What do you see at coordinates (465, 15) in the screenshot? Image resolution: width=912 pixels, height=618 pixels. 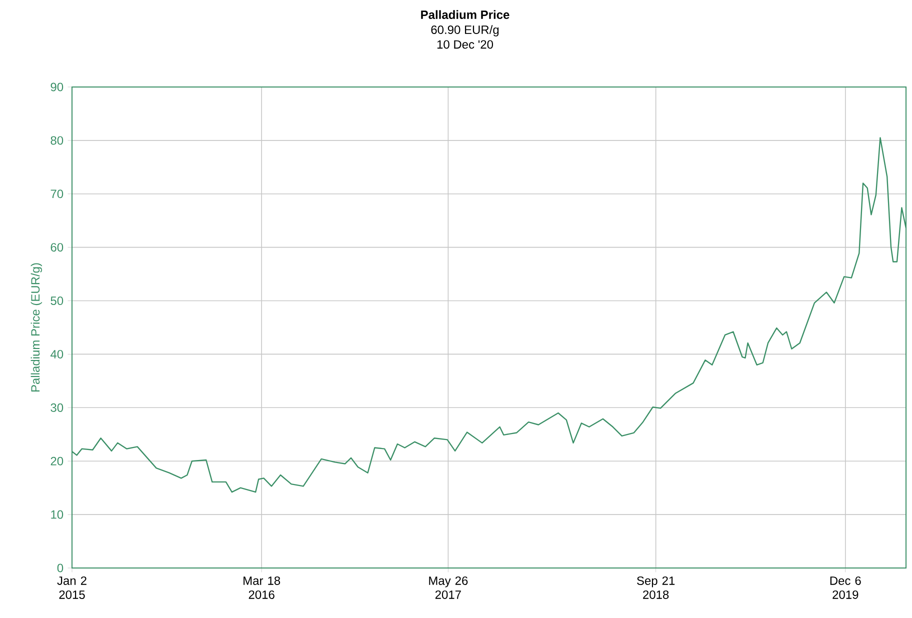 I see `chart-title: Palladium Price` at bounding box center [465, 15].